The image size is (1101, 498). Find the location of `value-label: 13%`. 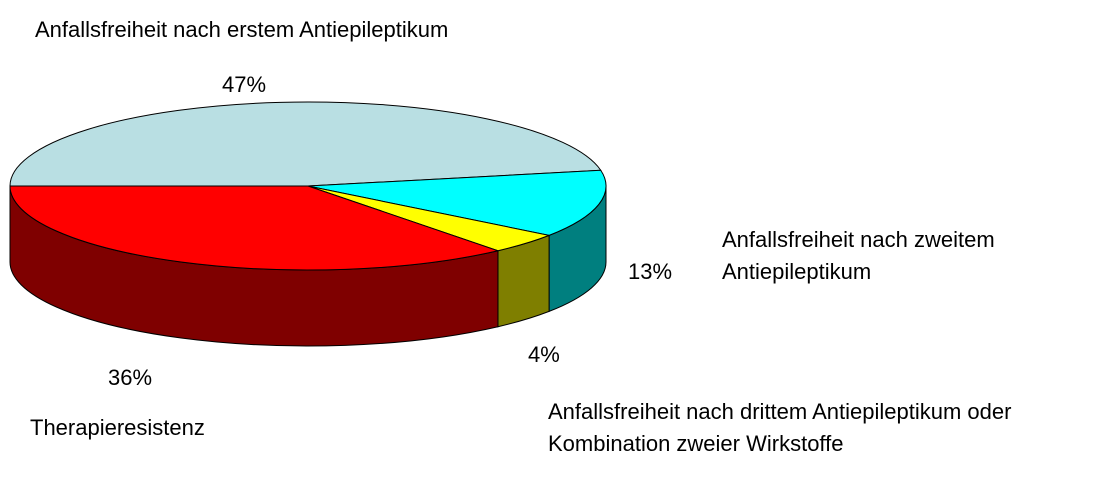

value-label: 13% is located at coordinates (650, 271).